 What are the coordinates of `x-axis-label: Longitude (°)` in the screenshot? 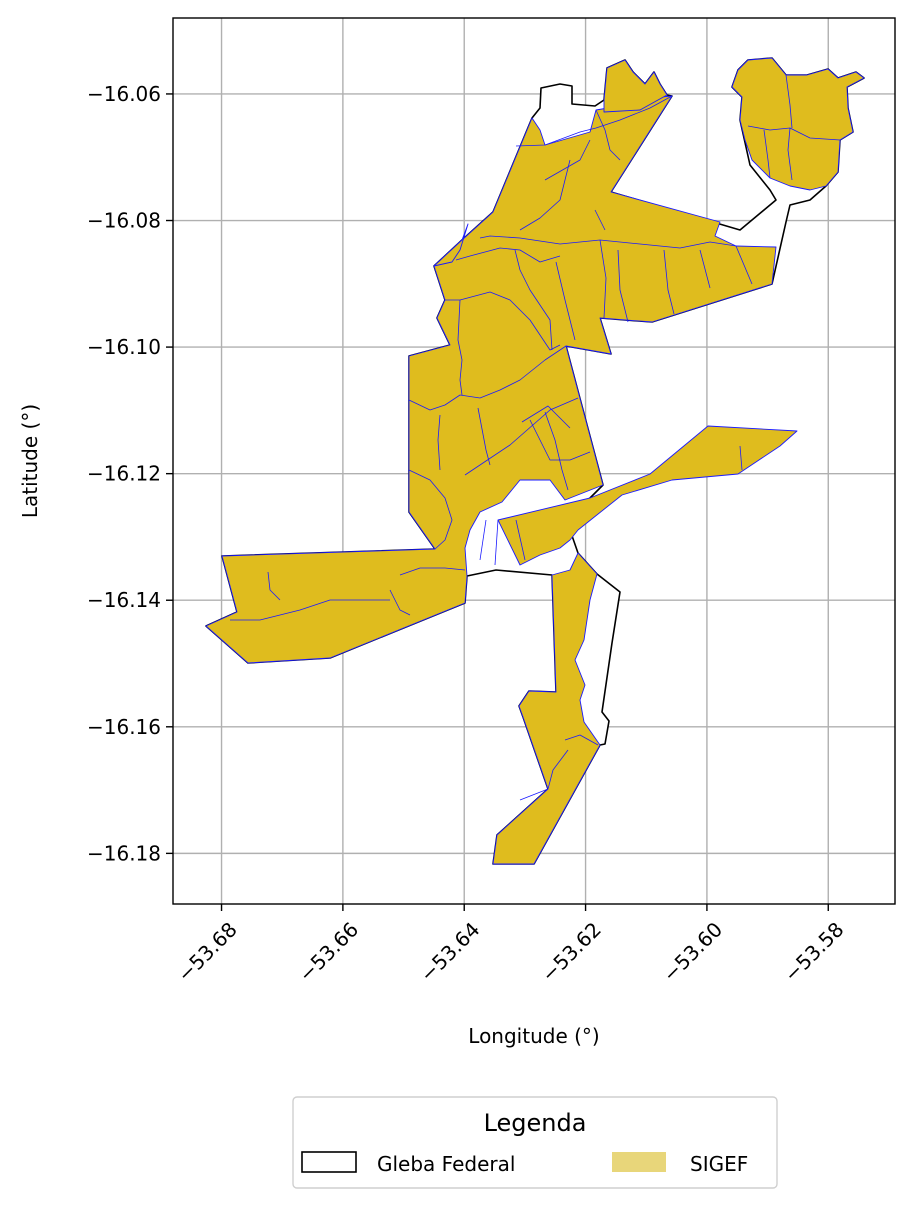 It's located at (533, 1036).